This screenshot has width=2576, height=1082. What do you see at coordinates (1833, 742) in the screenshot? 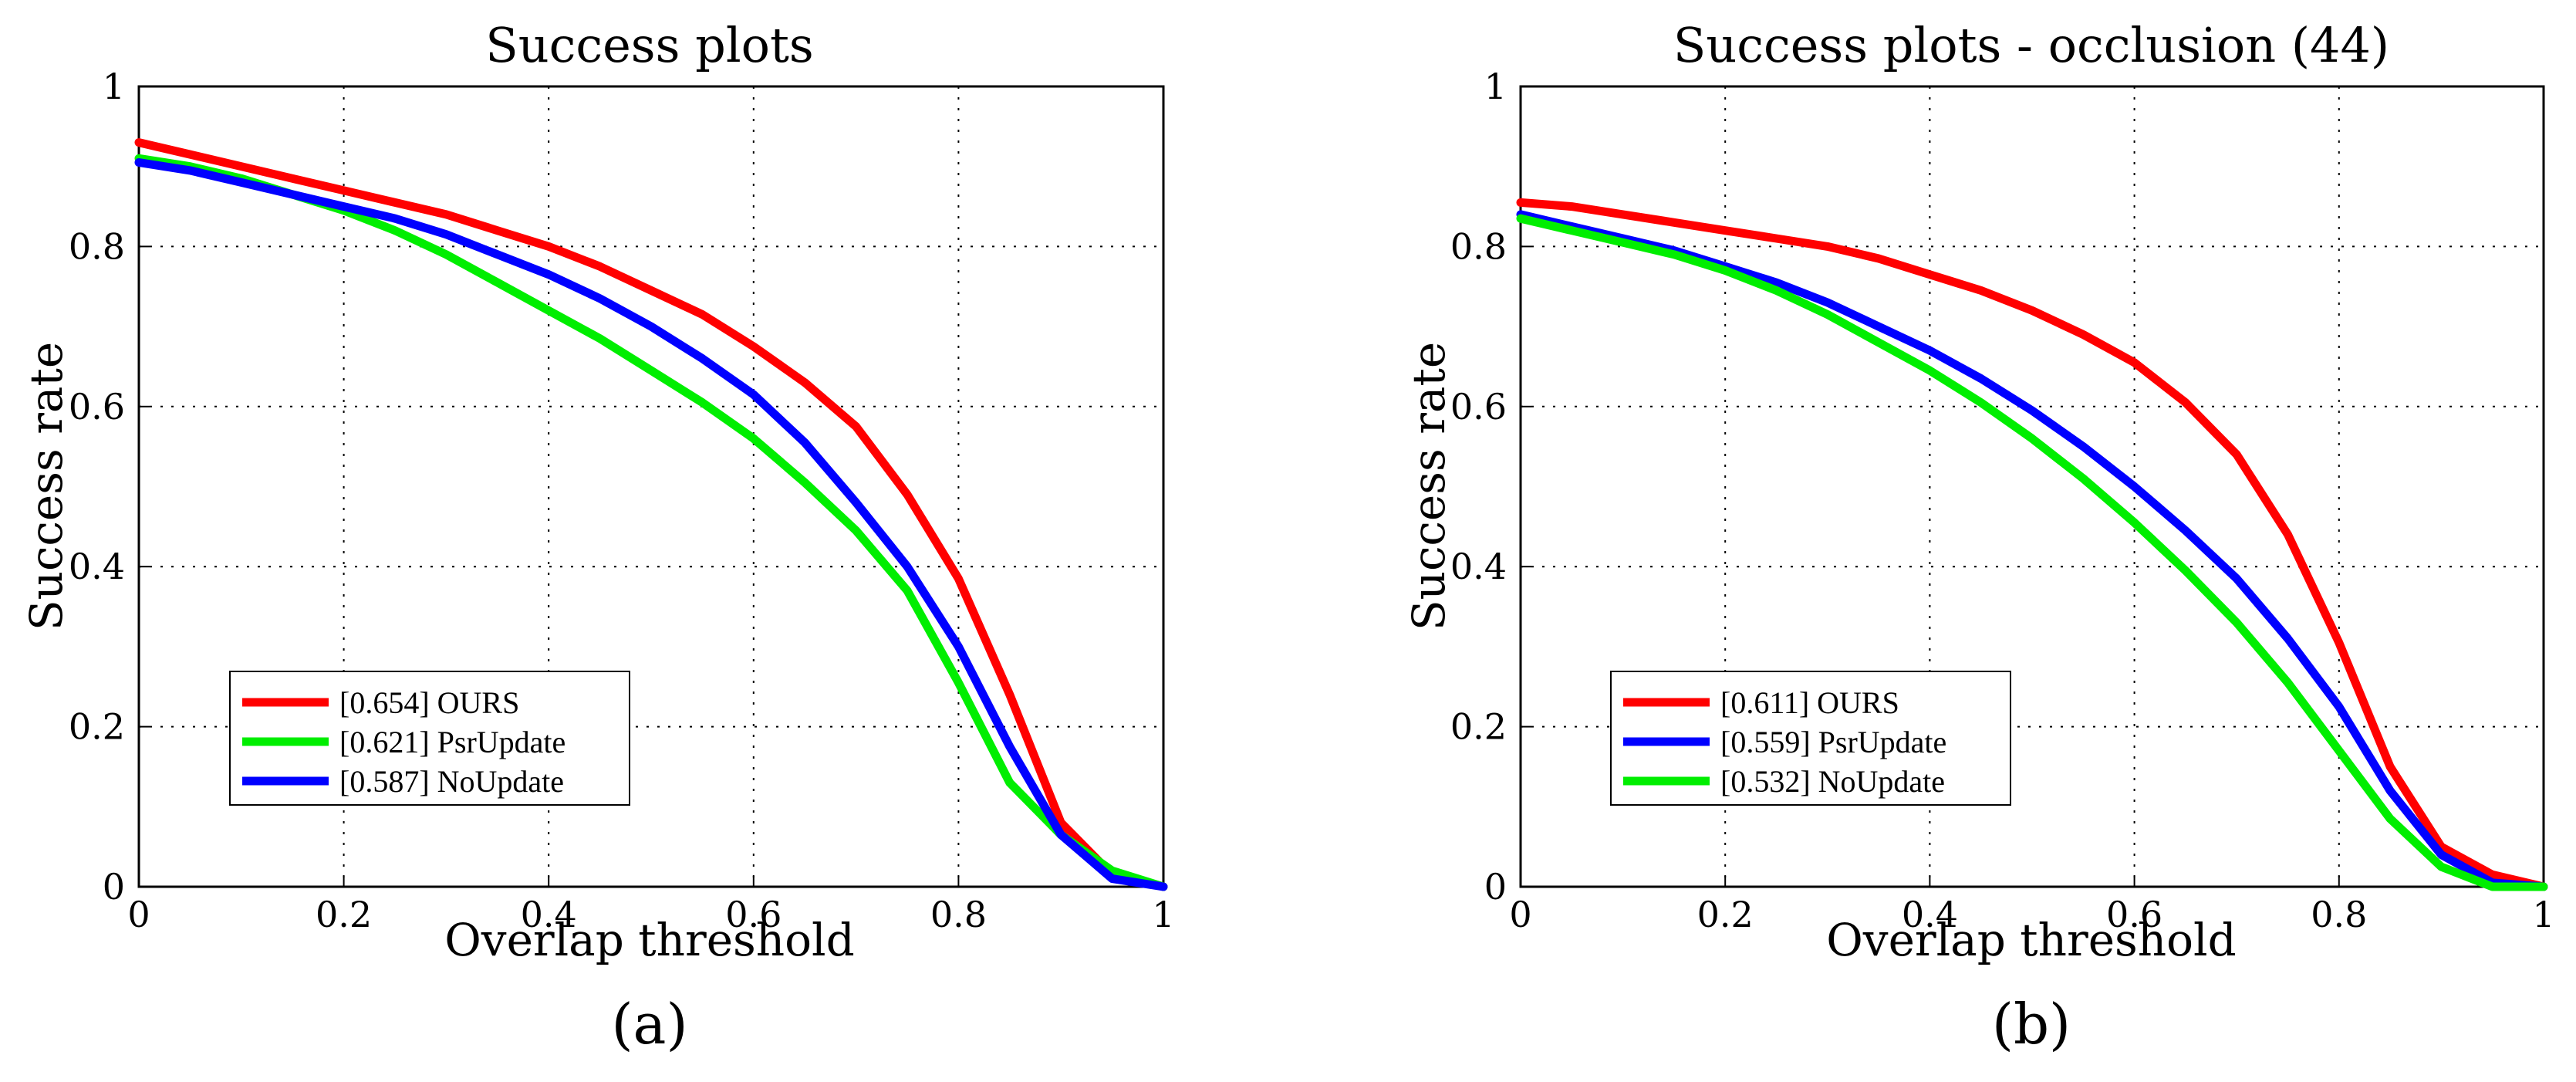
I see `legend-label-1: [0.559] PsrUpdate` at bounding box center [1833, 742].